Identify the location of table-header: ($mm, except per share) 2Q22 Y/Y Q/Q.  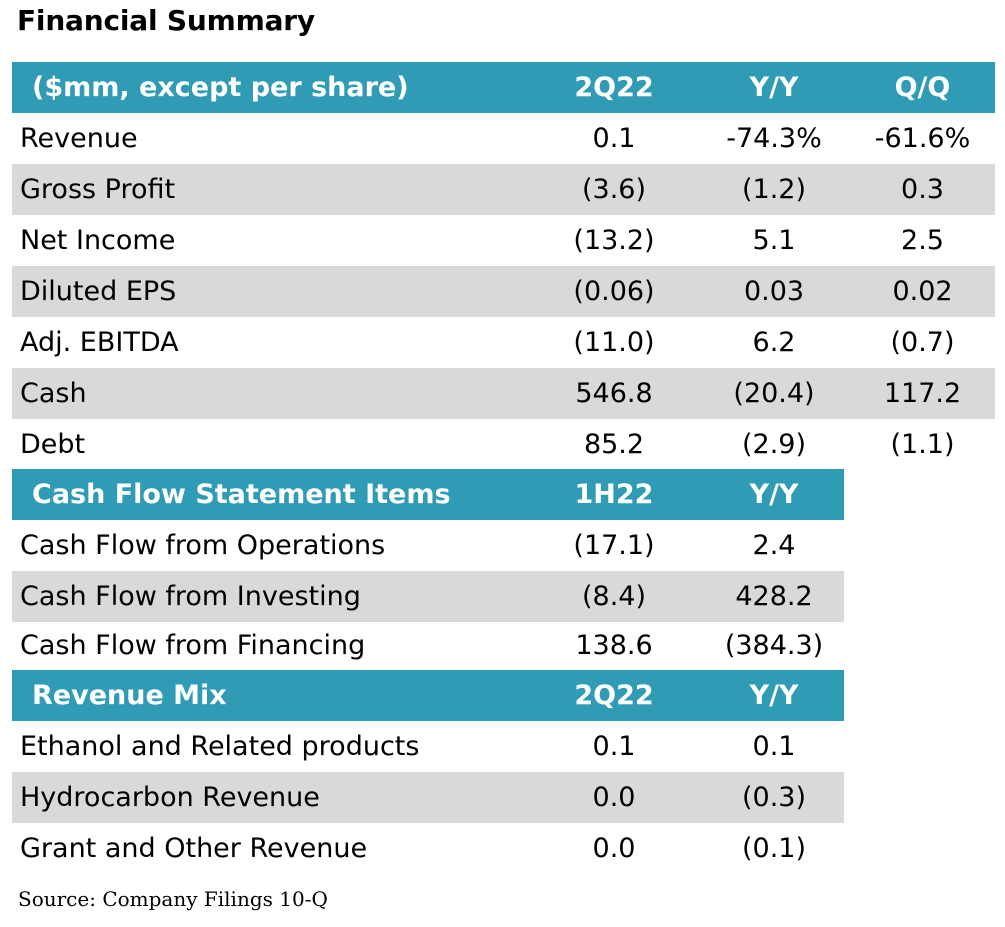
(503, 87).